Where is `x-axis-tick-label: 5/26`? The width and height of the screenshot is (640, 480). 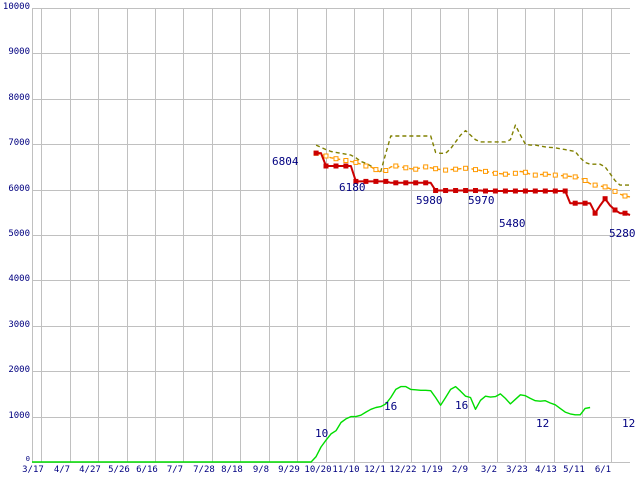 x-axis-tick-label: 5/26 is located at coordinates (119, 470).